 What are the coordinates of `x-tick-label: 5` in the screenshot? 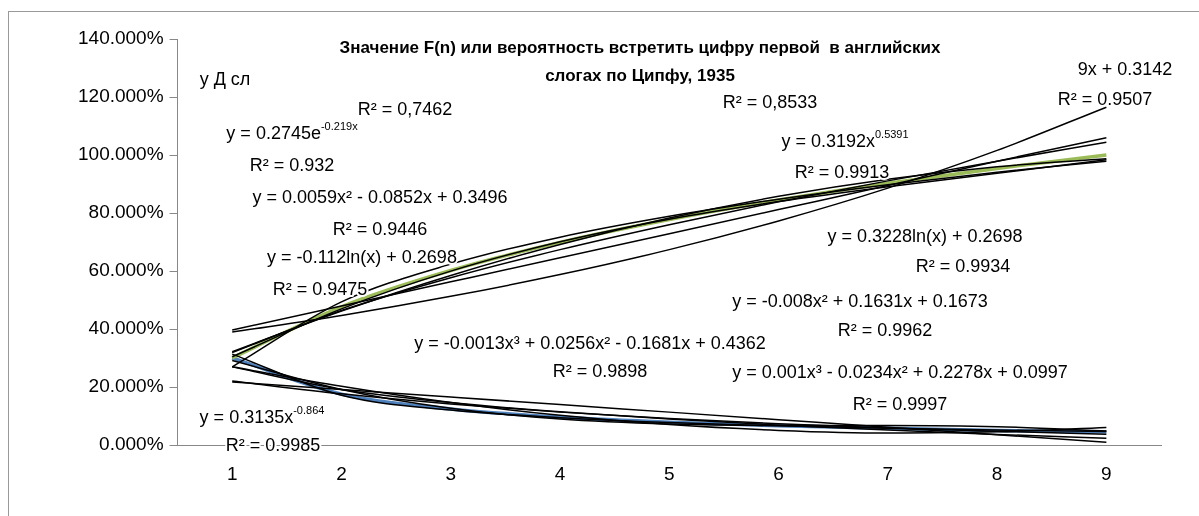 It's located at (669, 473).